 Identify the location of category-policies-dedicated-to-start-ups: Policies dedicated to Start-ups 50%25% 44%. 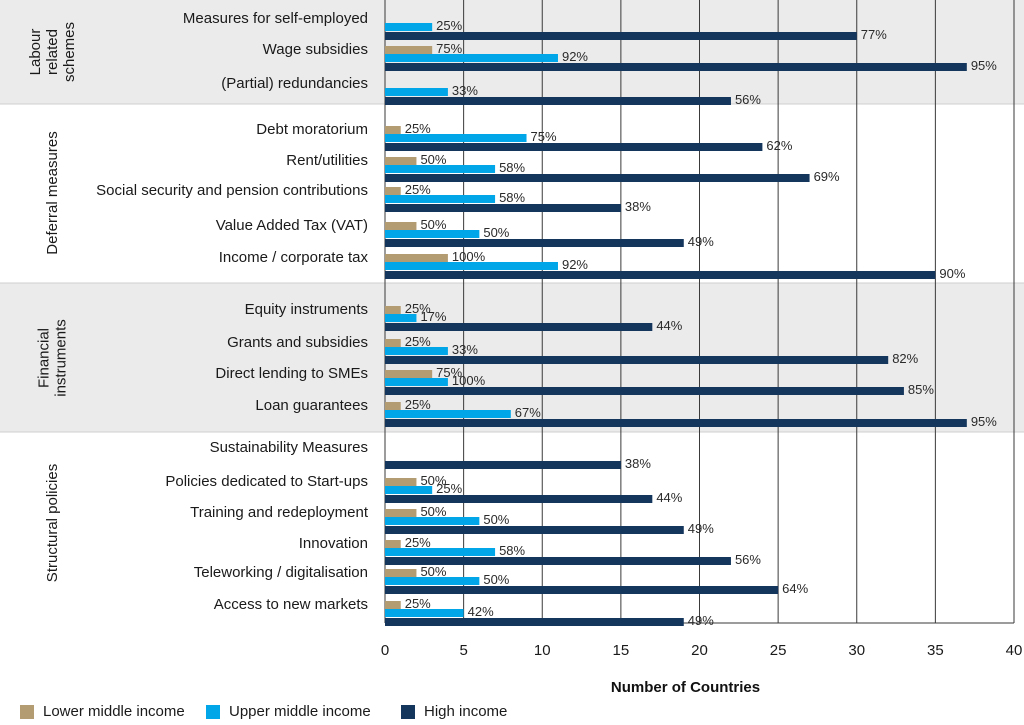
(423, 489).